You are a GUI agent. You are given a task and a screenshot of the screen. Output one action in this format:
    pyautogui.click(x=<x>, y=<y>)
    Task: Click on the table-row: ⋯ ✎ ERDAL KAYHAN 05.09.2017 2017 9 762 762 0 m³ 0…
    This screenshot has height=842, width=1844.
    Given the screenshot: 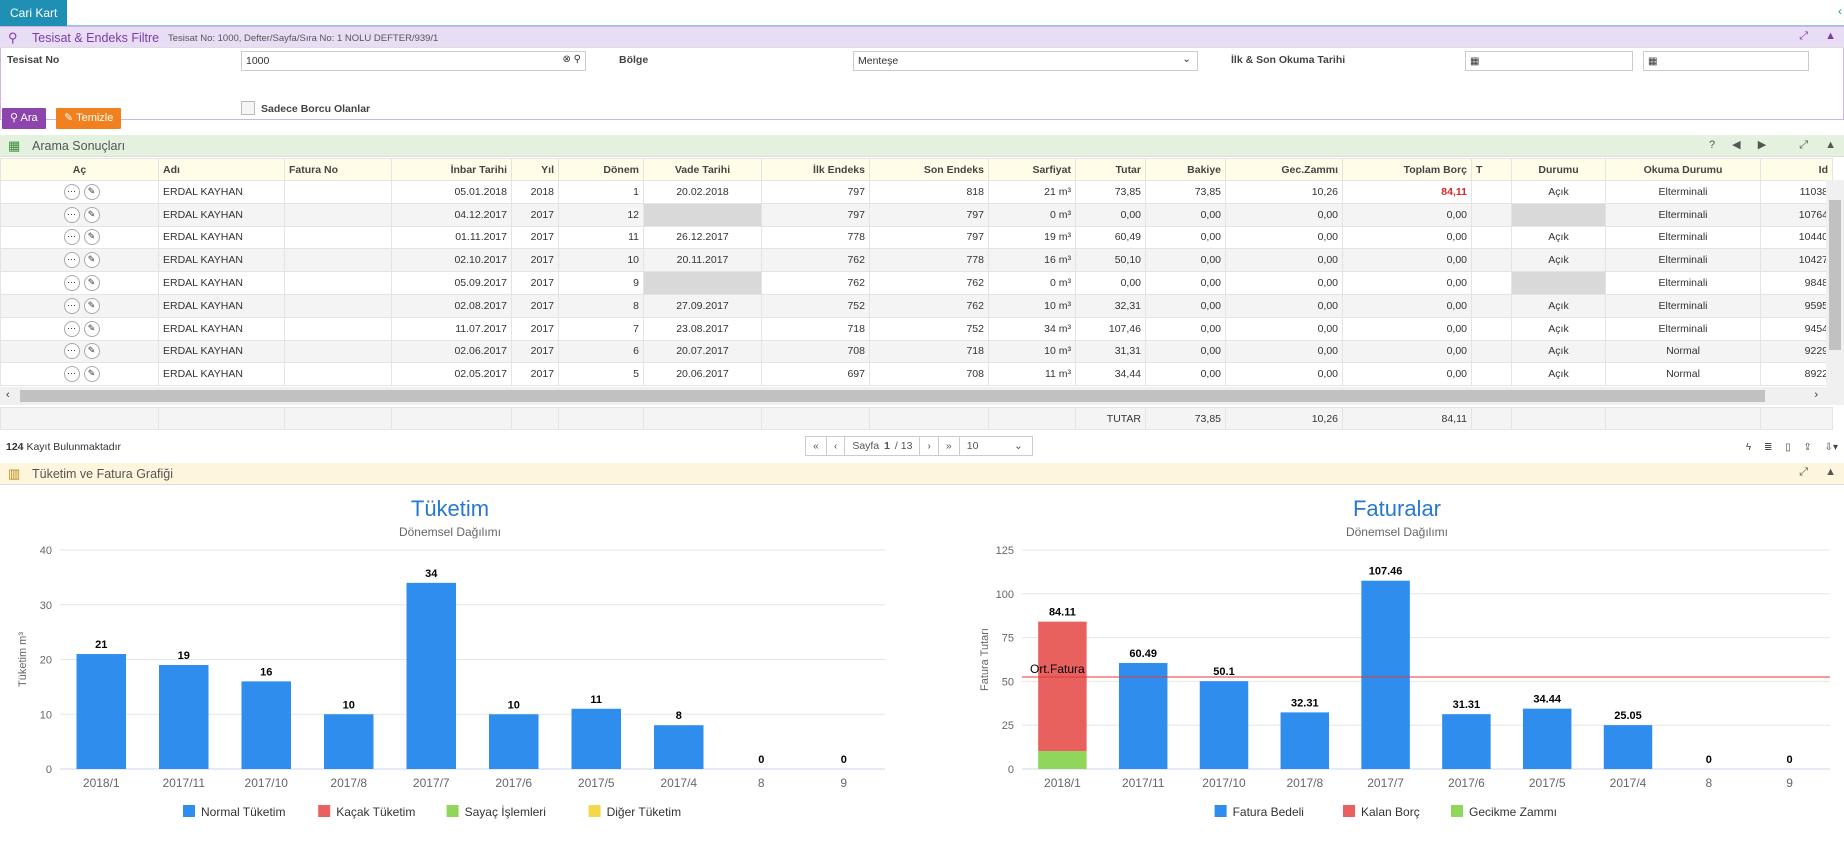 What is the action you would take?
    pyautogui.click(x=916, y=283)
    